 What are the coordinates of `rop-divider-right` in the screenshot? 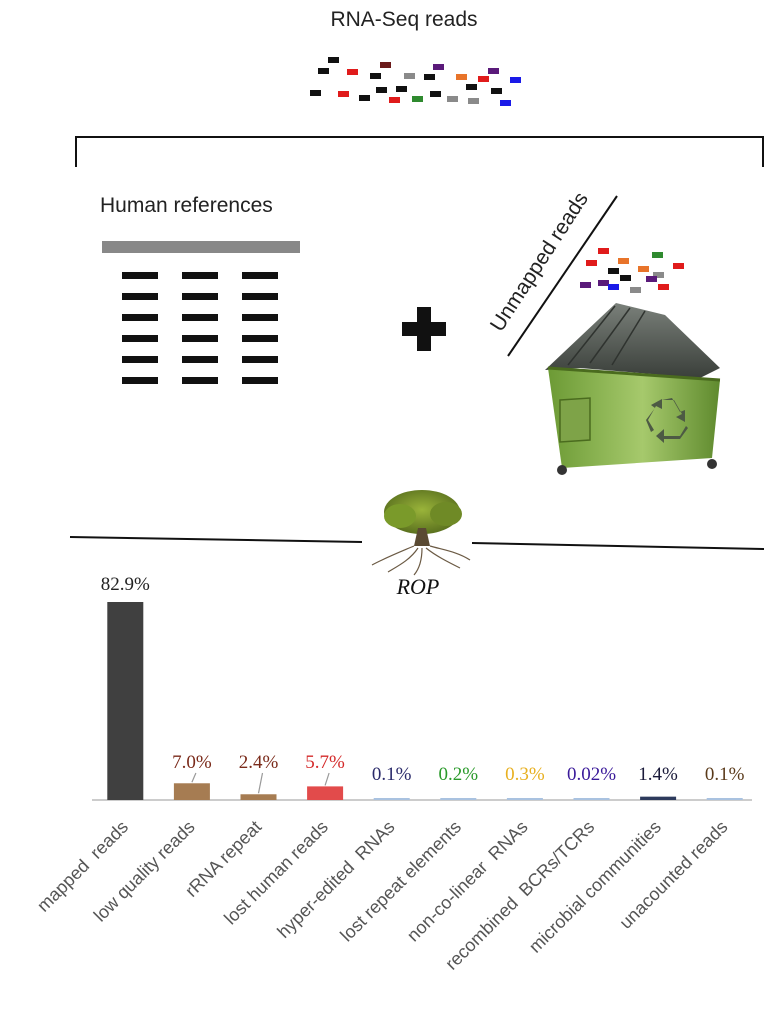 It's located at (618, 546).